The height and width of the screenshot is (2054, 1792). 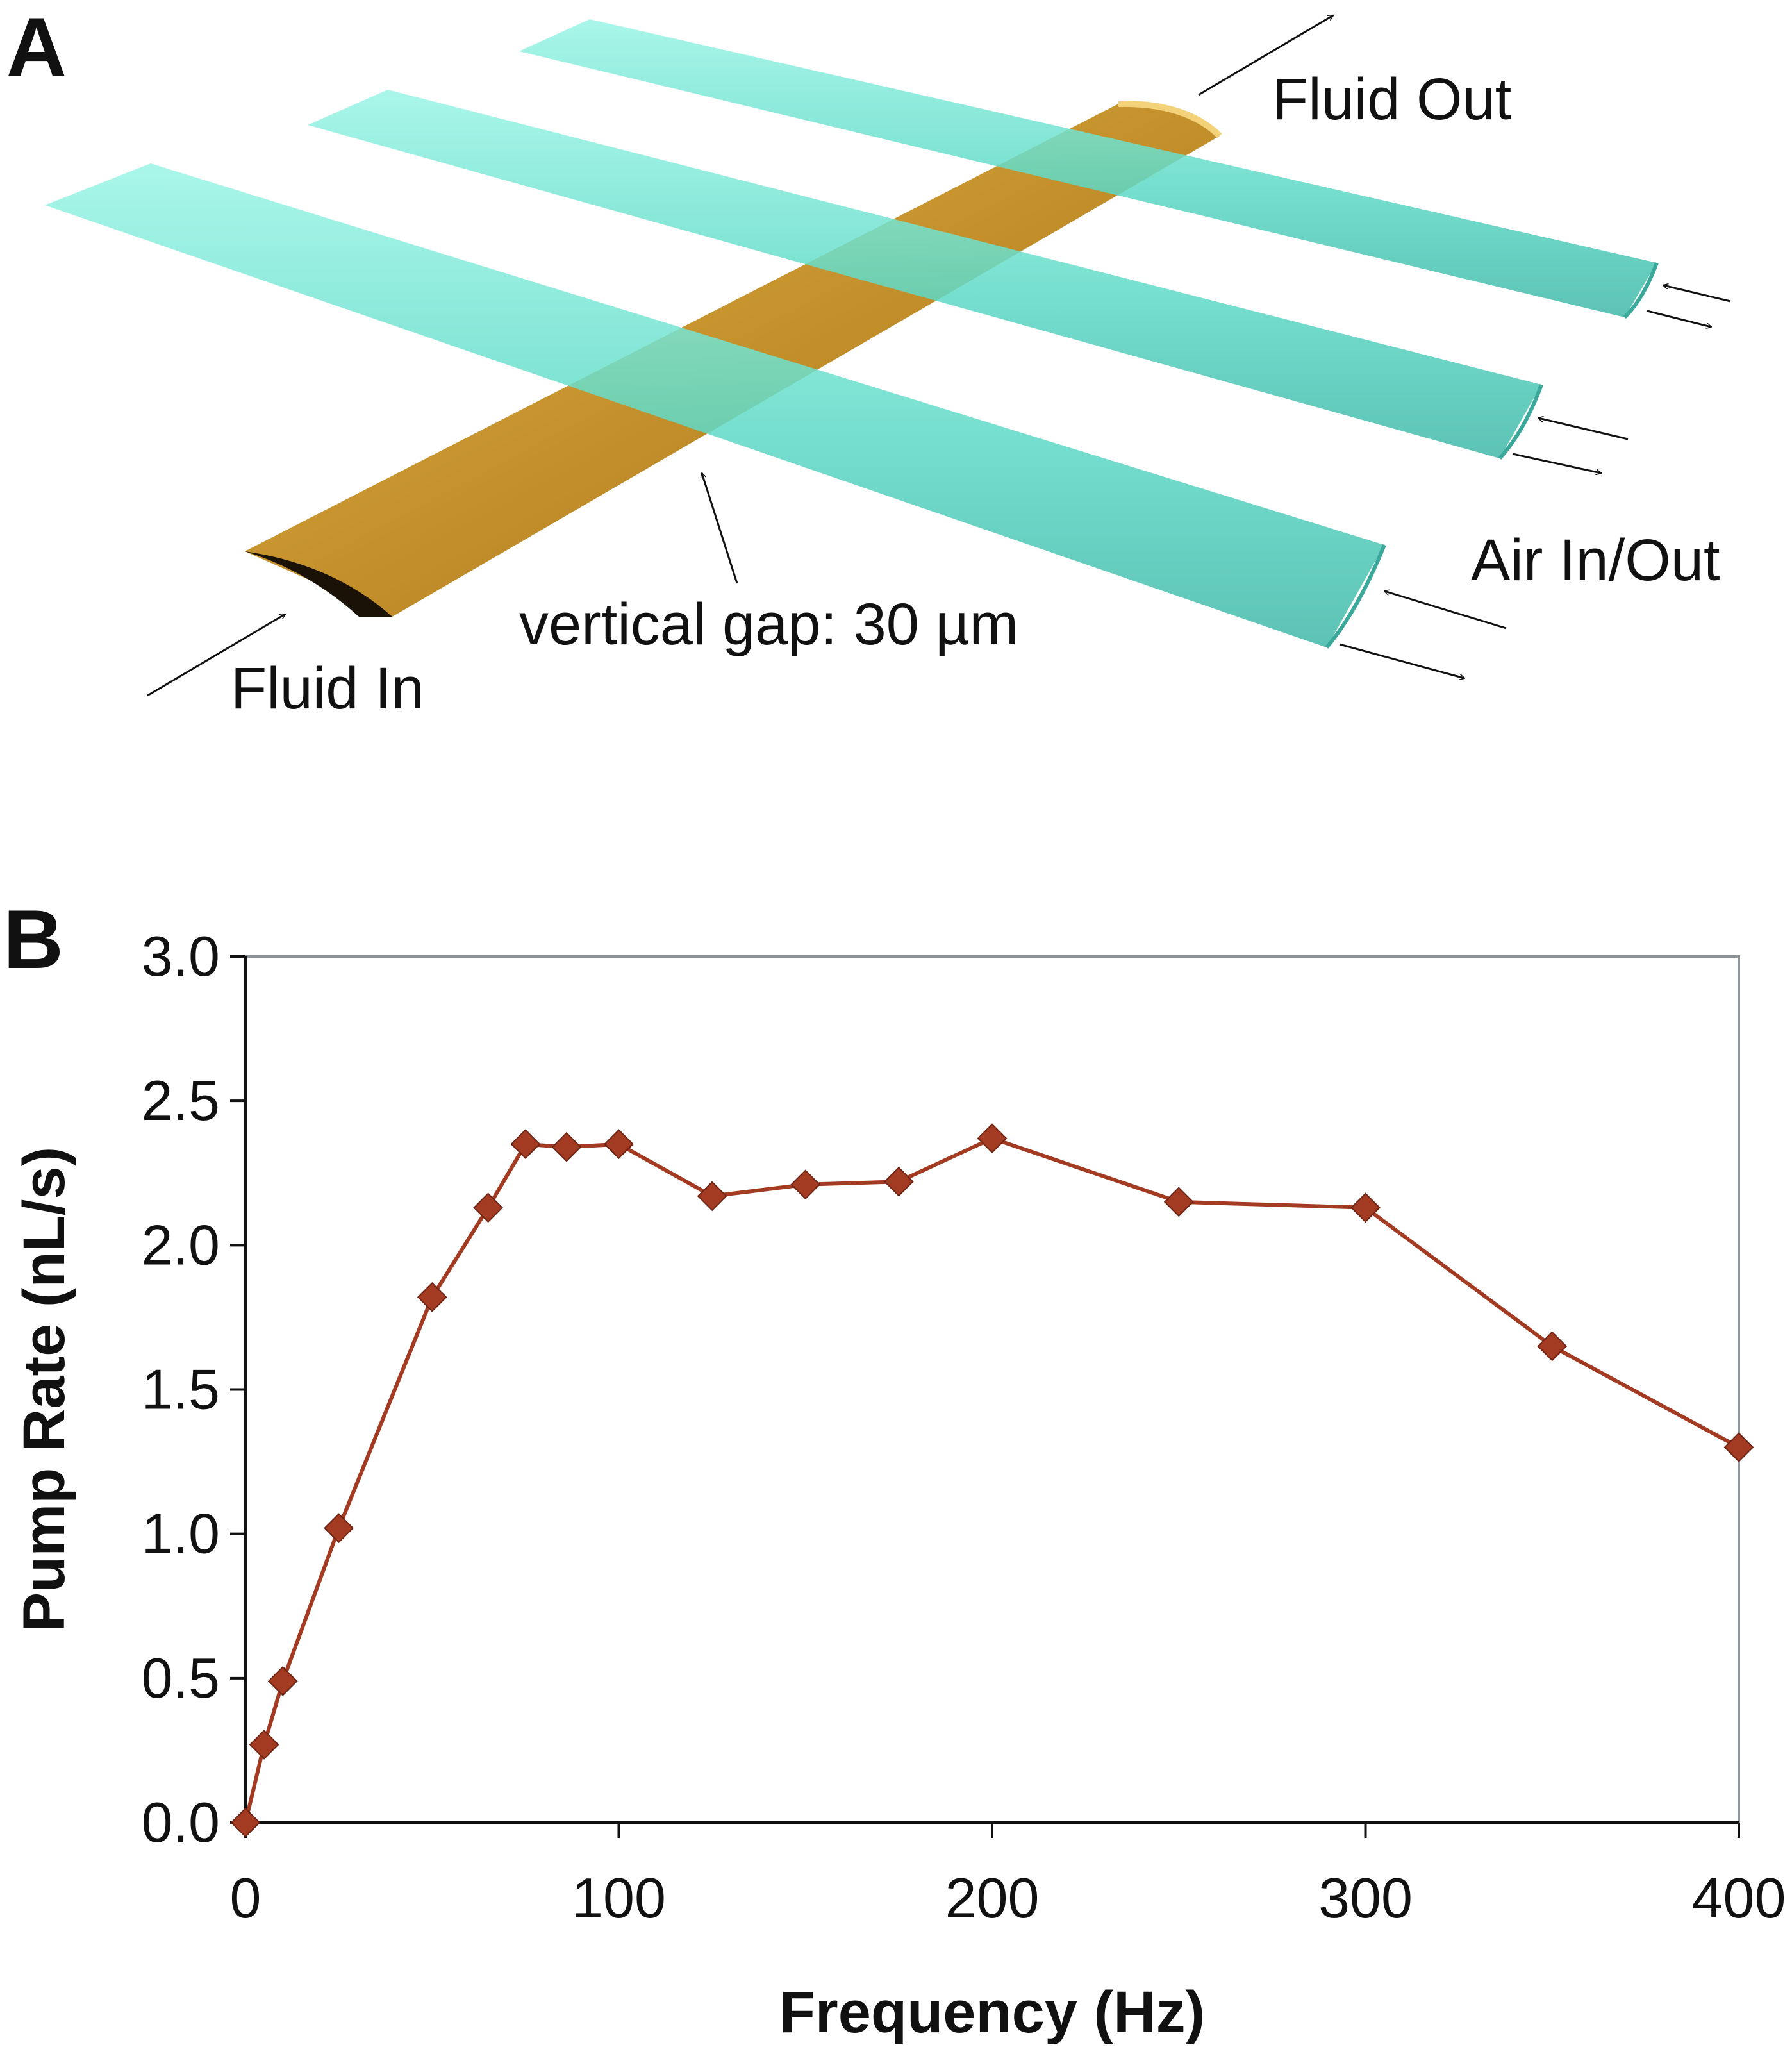 What do you see at coordinates (1401, 660) in the screenshot?
I see `air-arrow-bottom-out` at bounding box center [1401, 660].